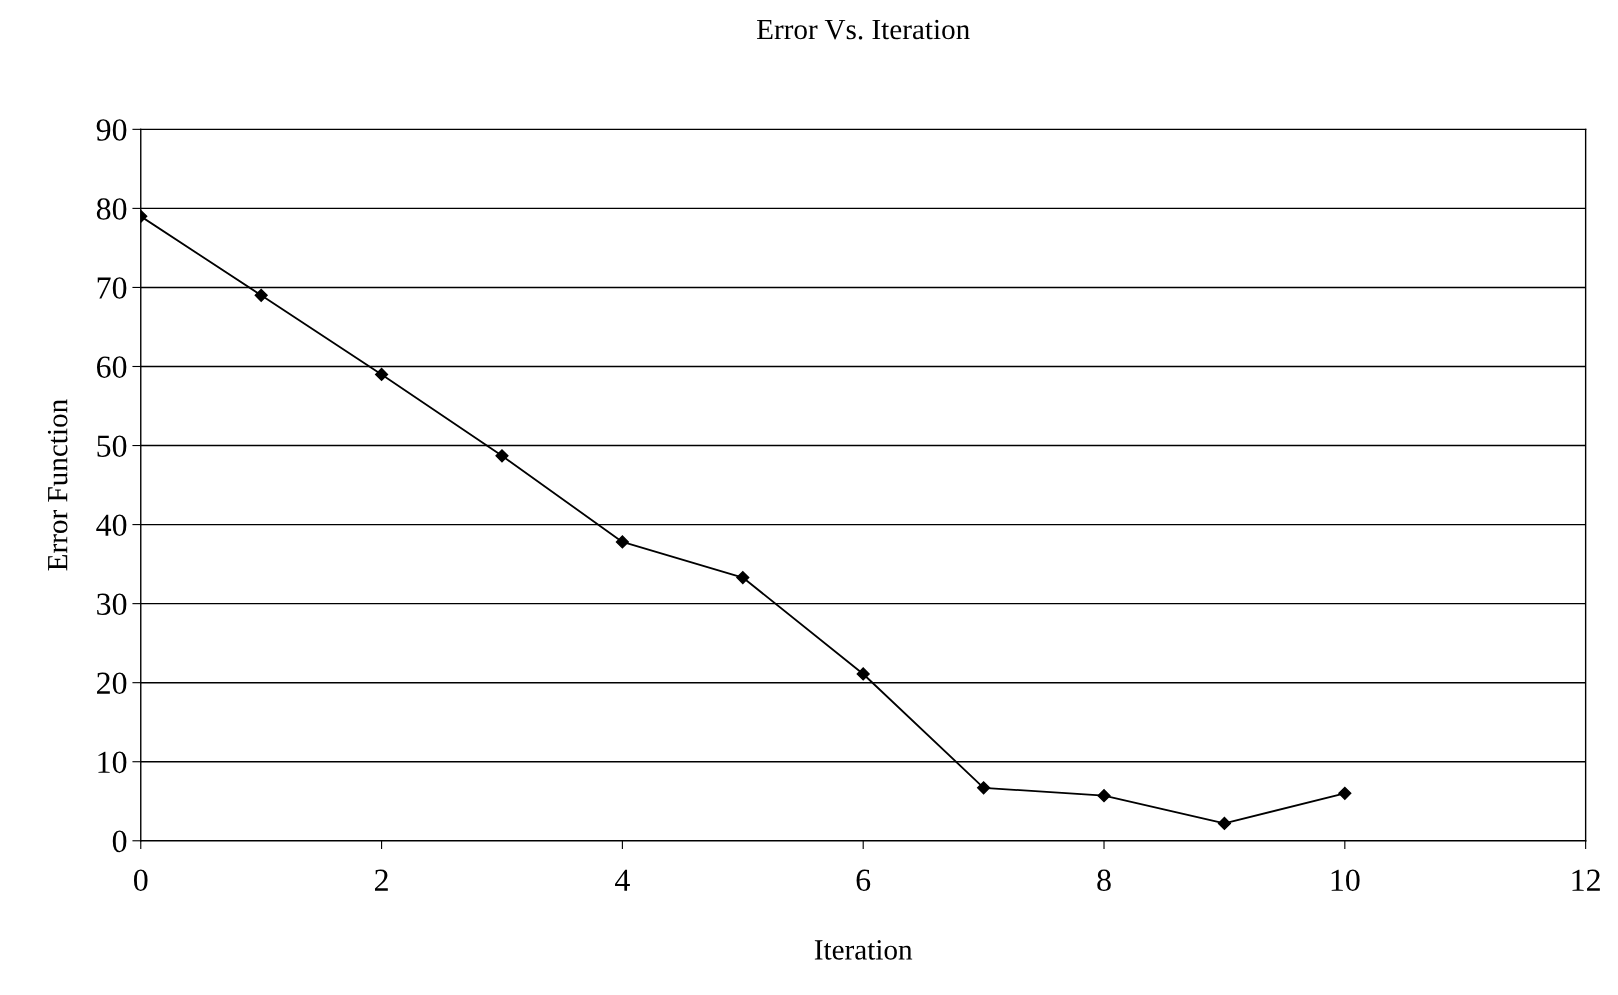 The width and height of the screenshot is (1618, 995). I want to click on y-tick-label: 20, so click(112, 683).